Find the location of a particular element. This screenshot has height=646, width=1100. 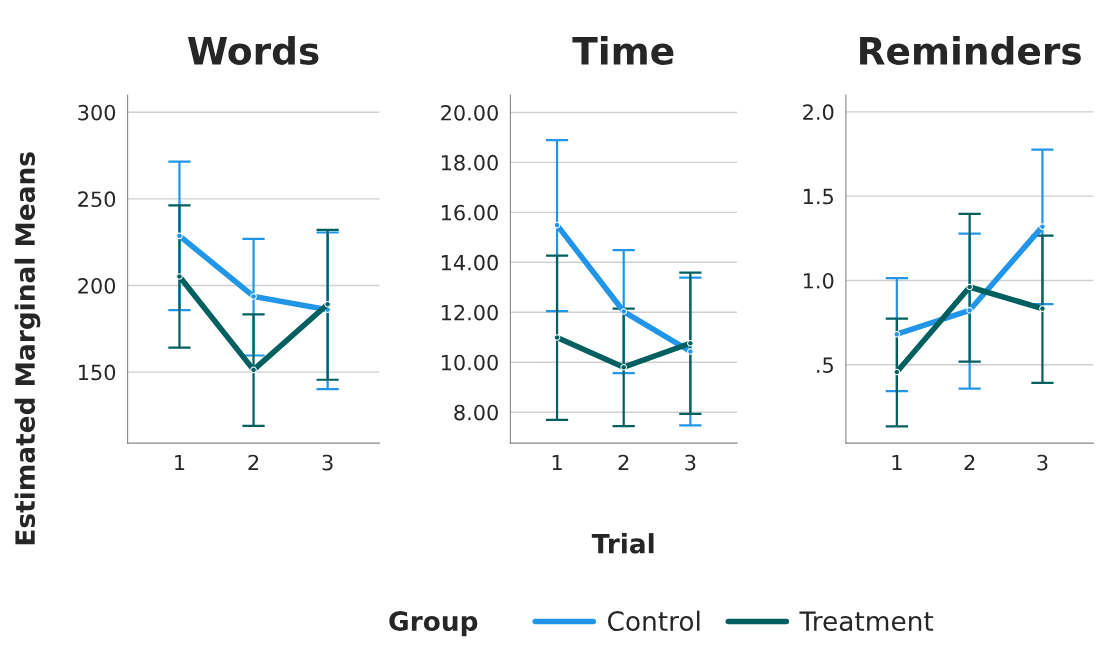

y-tick-label: 10.00 is located at coordinates (469, 362).